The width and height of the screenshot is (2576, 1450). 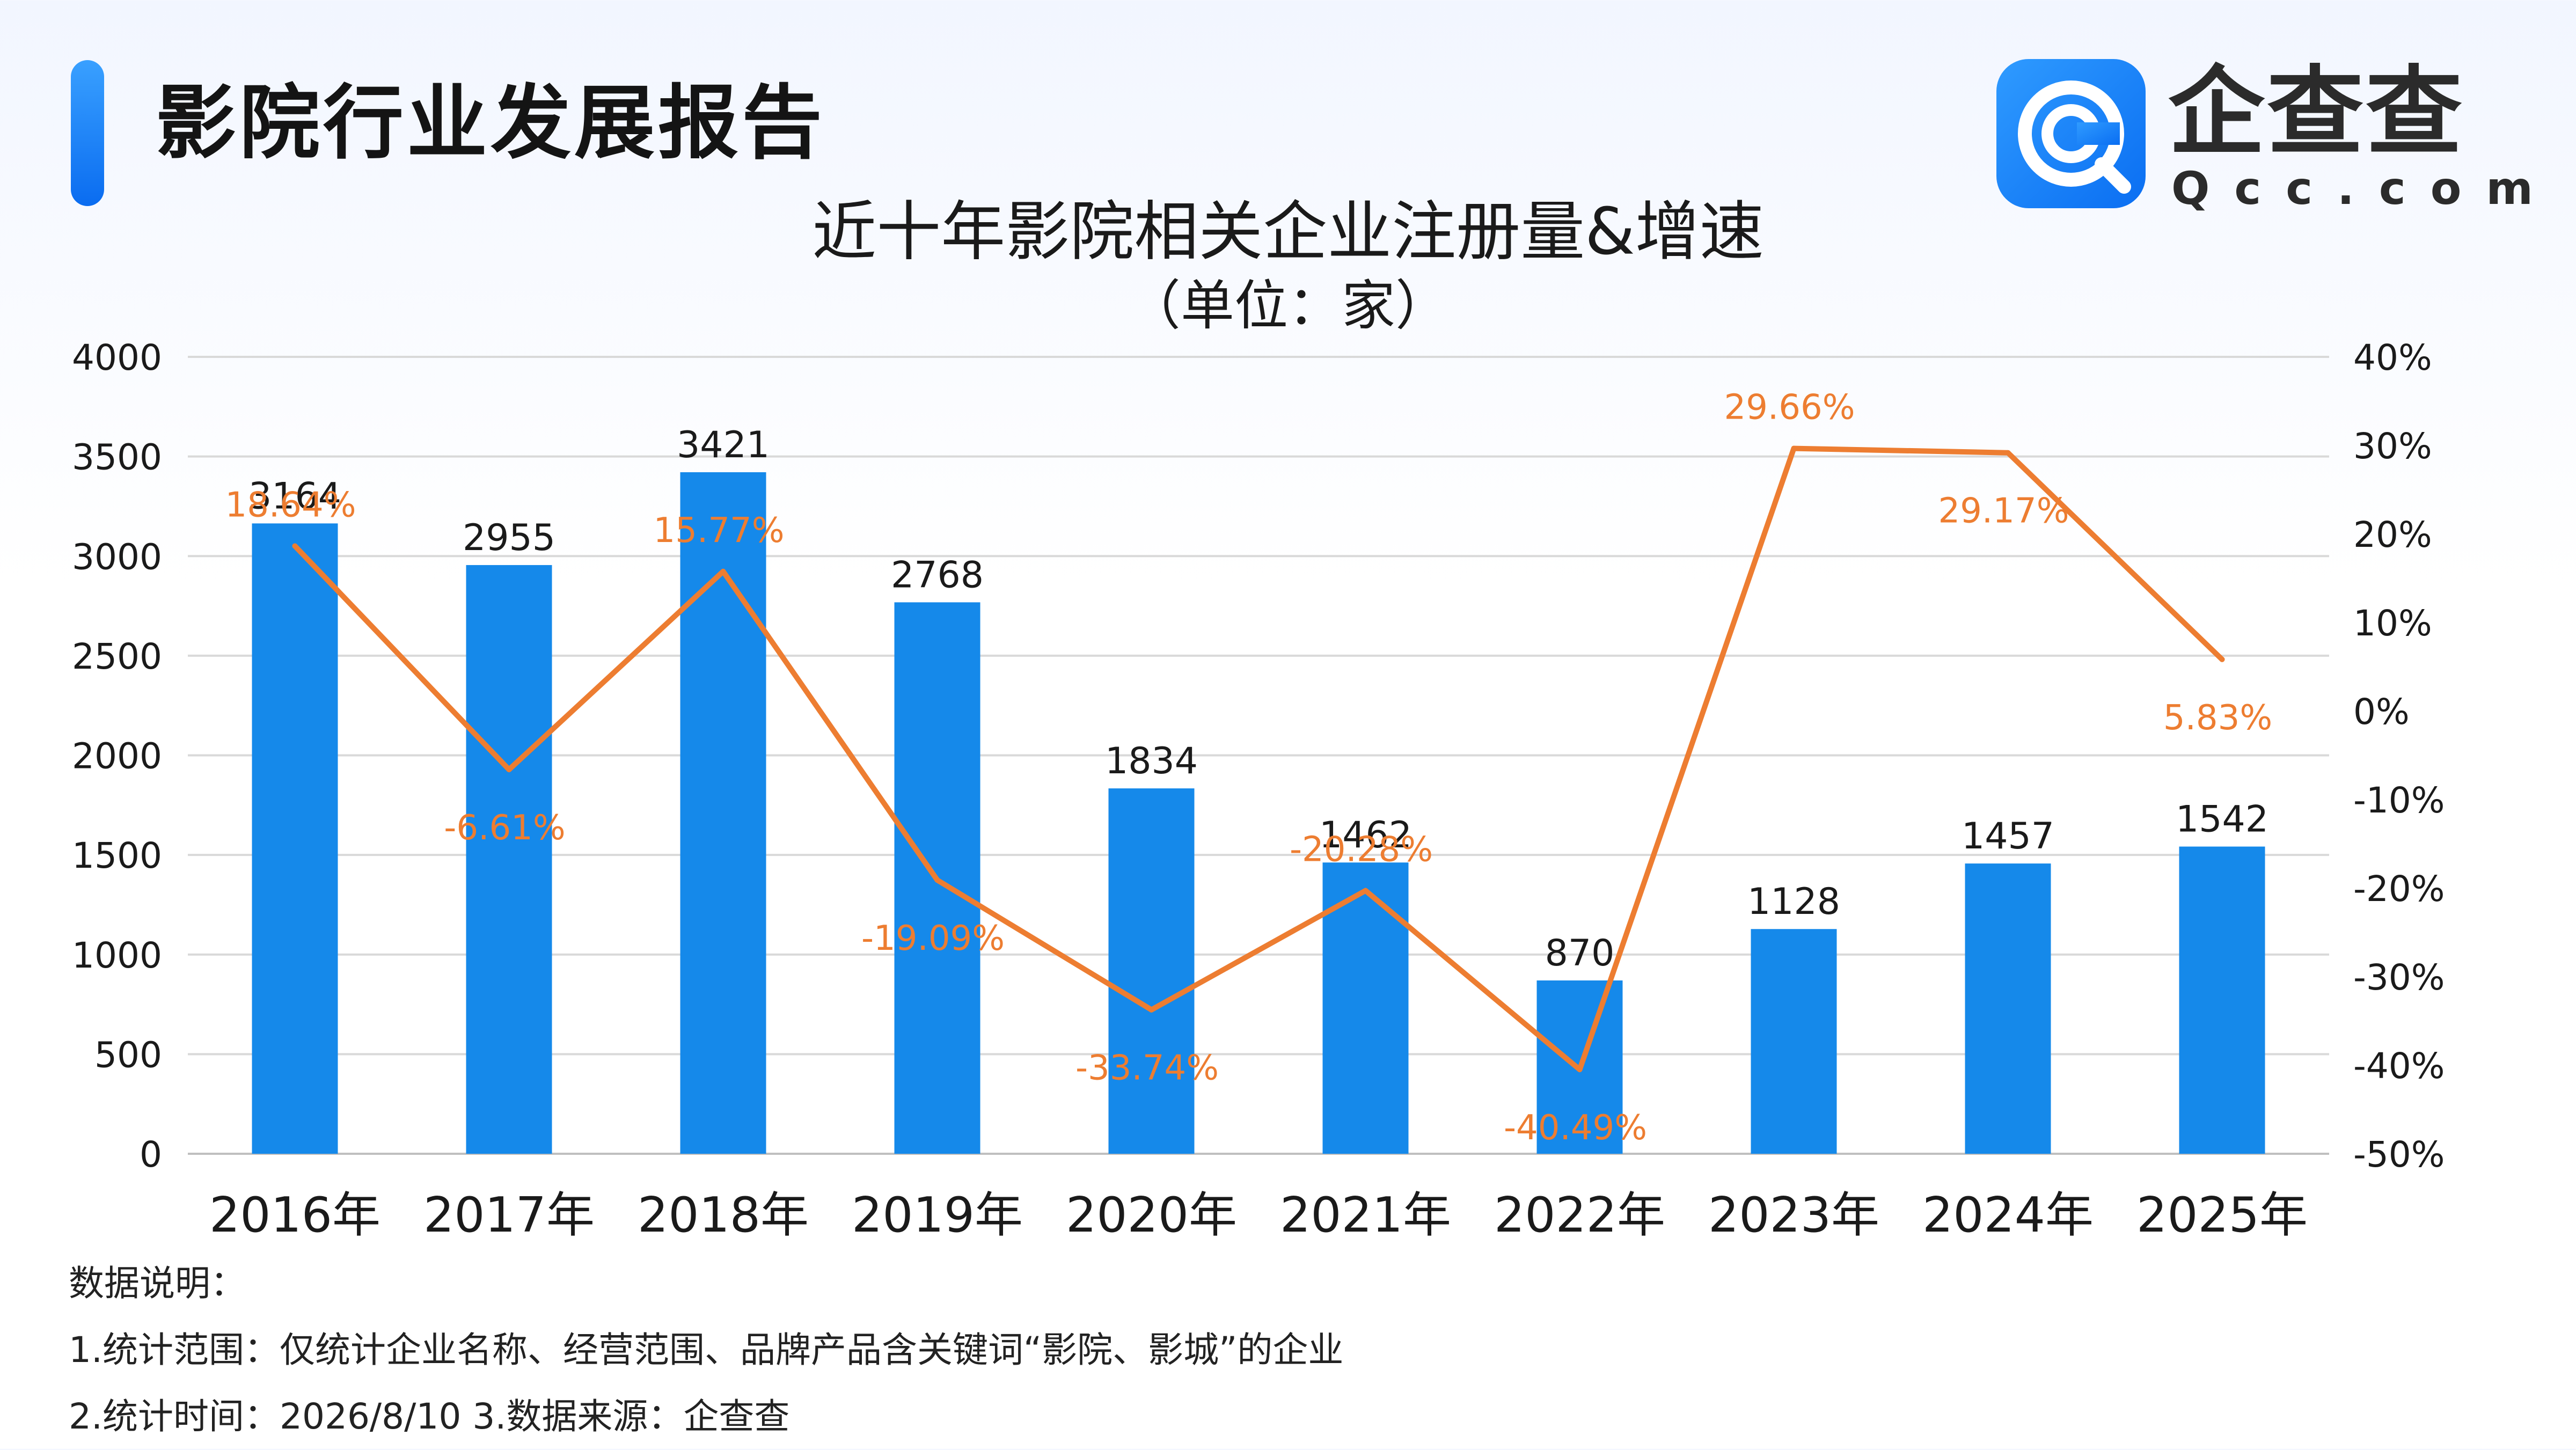 What do you see at coordinates (1365, 1215) in the screenshot?
I see `x-tick-label: 2021年` at bounding box center [1365, 1215].